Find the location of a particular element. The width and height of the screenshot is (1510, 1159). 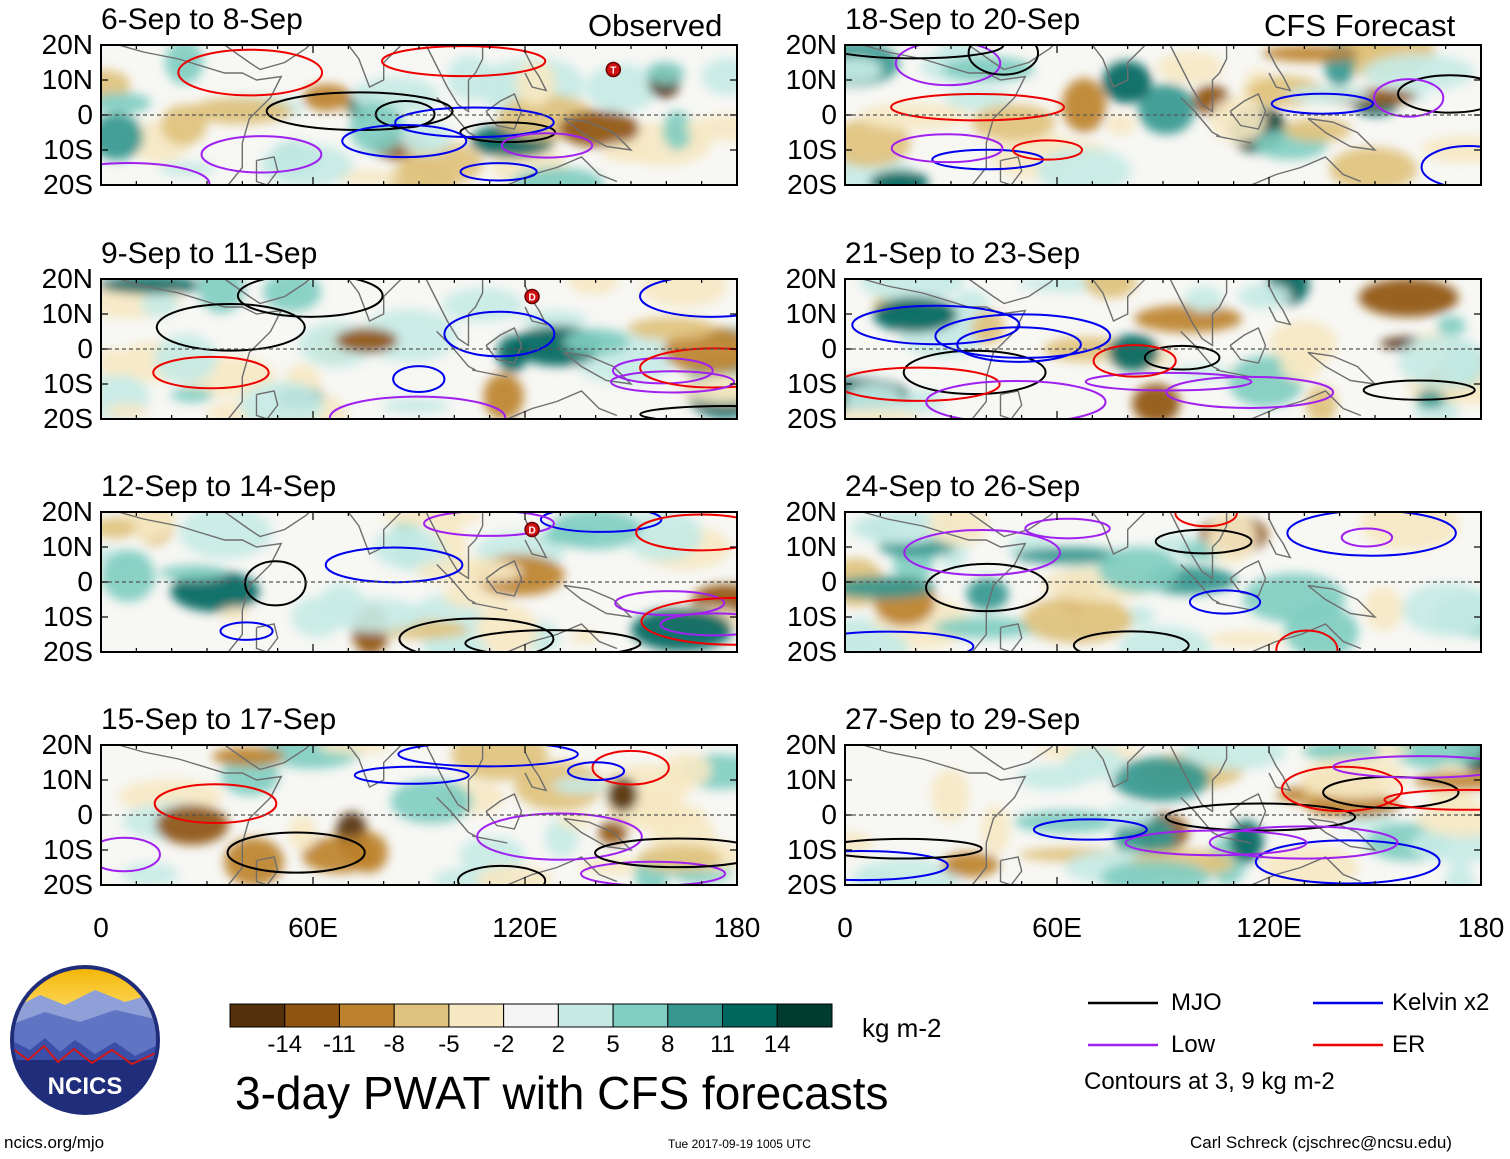

panel-title: 6-Sep to 8-Sep is located at coordinates (202, 19).